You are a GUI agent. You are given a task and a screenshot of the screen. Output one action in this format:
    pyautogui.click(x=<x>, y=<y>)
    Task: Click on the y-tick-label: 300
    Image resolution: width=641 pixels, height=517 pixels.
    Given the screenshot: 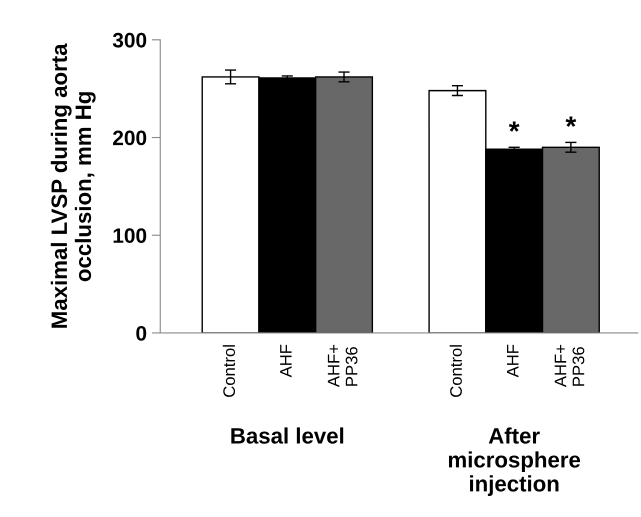 What is the action you would take?
    pyautogui.click(x=129, y=40)
    